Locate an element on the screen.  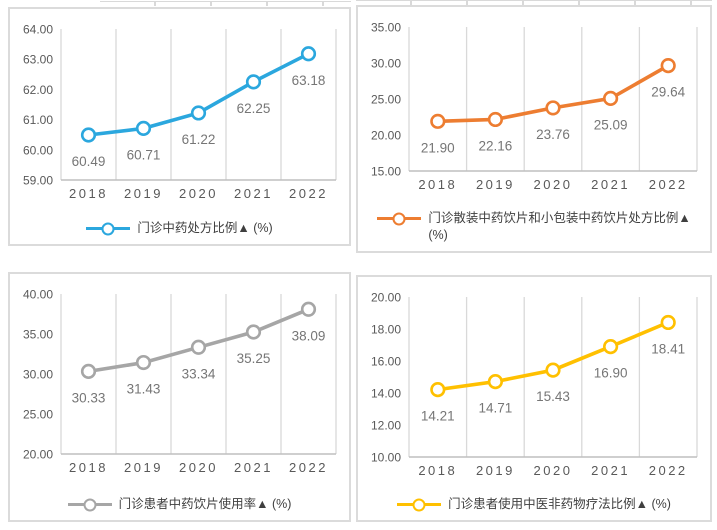
y-tick-label: 15.00 is located at coordinates (386, 172).